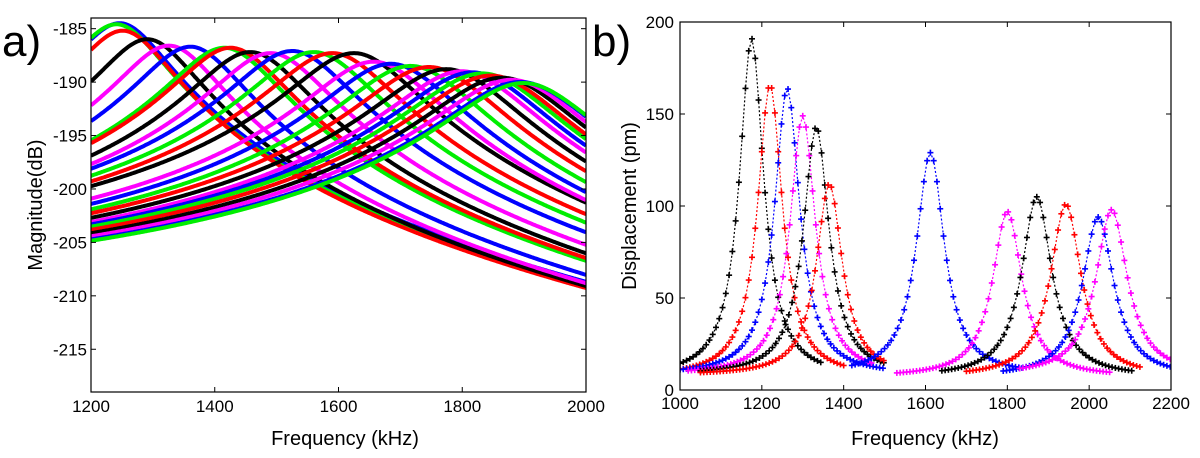  What do you see at coordinates (1089, 403) in the screenshot?
I see `panel-b-xtick-label: 2000` at bounding box center [1089, 403].